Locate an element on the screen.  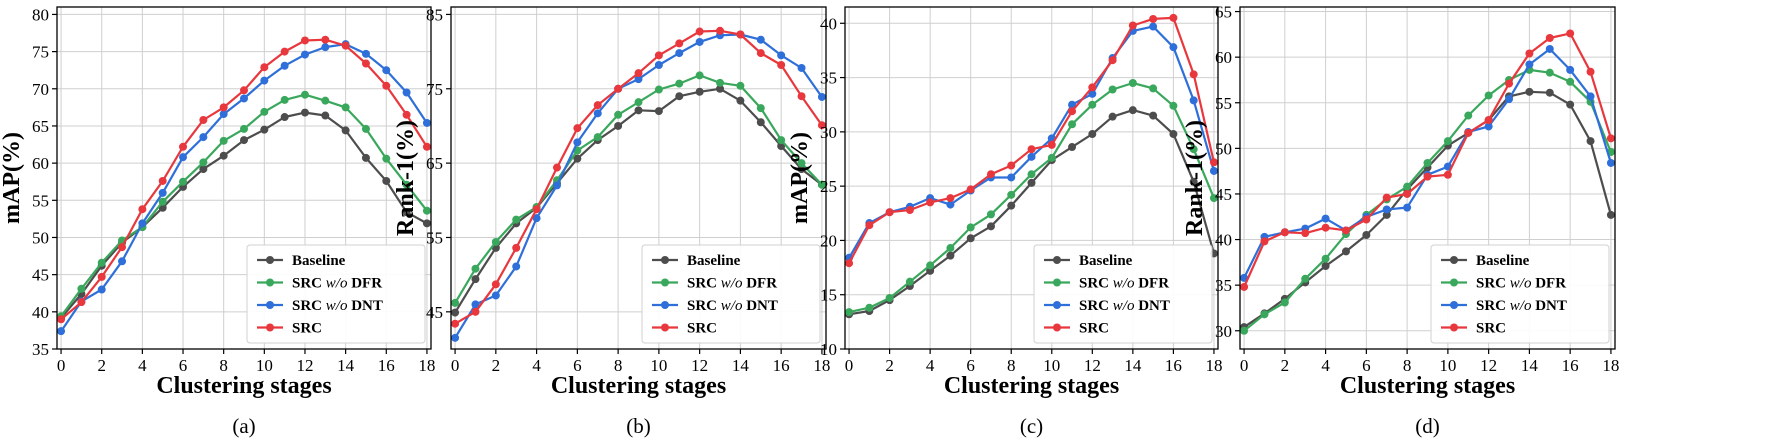
x-tick-label: 10 is located at coordinates (264, 365).